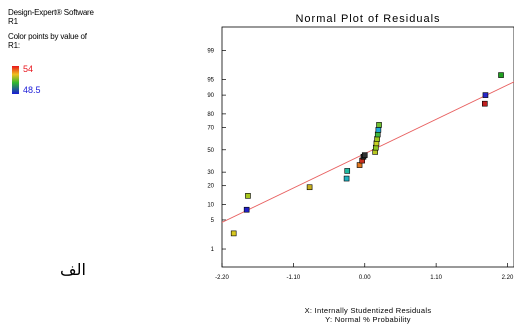 Image resolution: width=514 pixels, height=324 pixels. I want to click on x-tick-label: 0.00, so click(365, 278).